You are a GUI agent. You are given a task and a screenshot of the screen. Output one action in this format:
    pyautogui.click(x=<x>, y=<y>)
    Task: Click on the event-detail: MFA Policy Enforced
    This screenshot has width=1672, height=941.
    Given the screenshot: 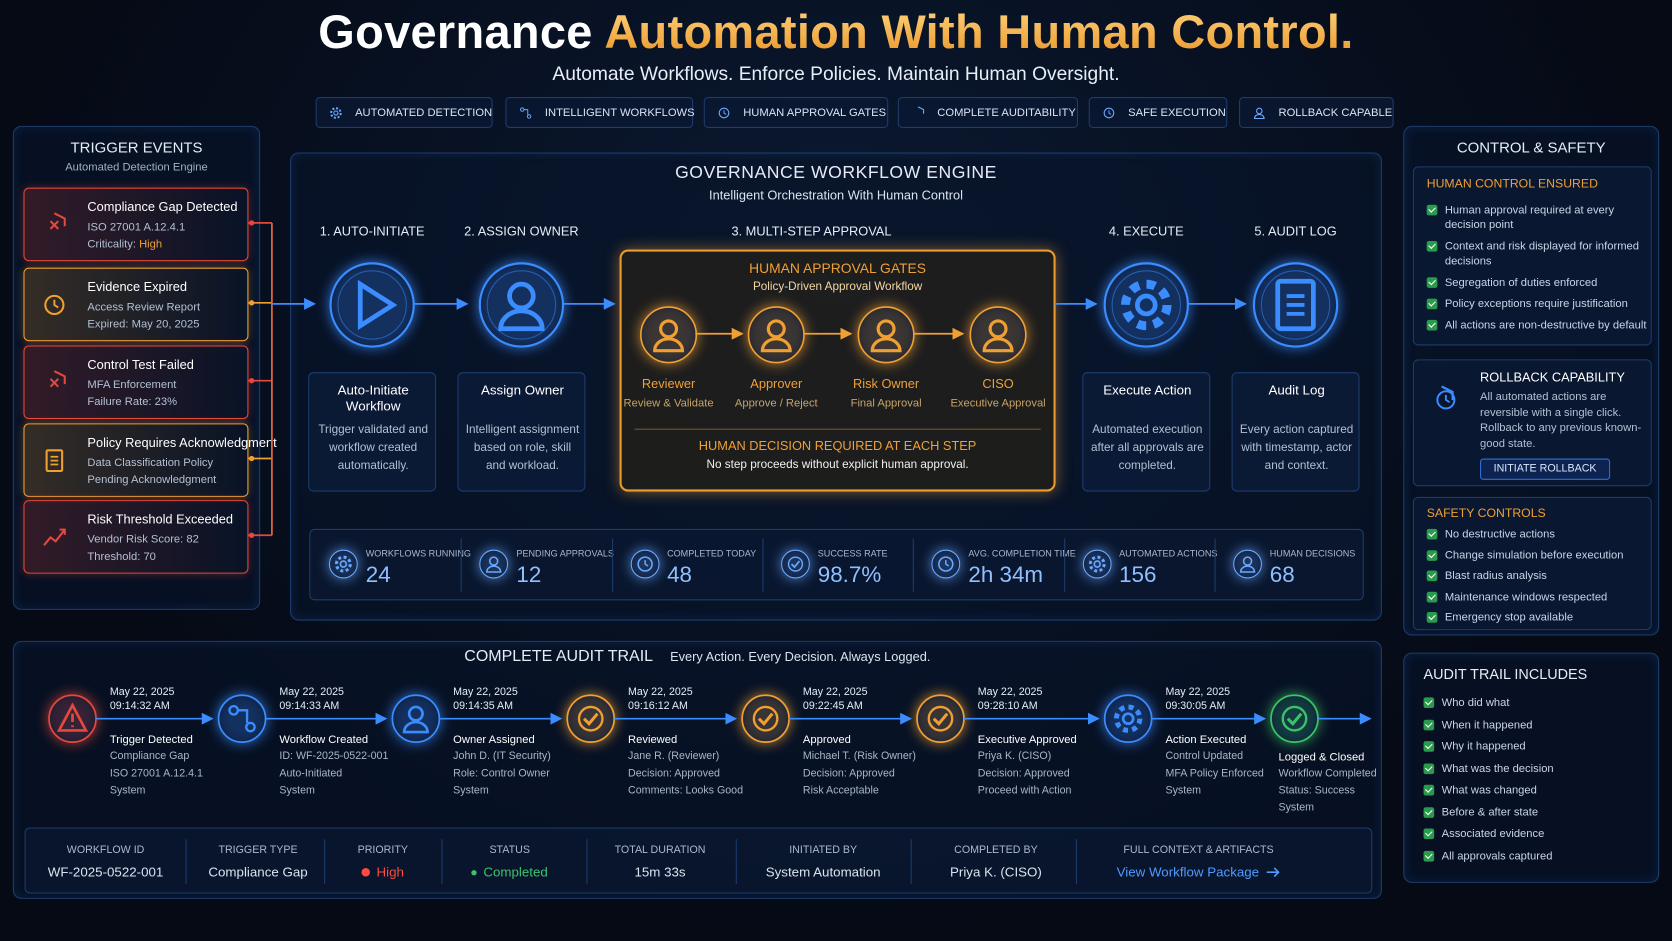 What is the action you would take?
    pyautogui.click(x=1214, y=773)
    